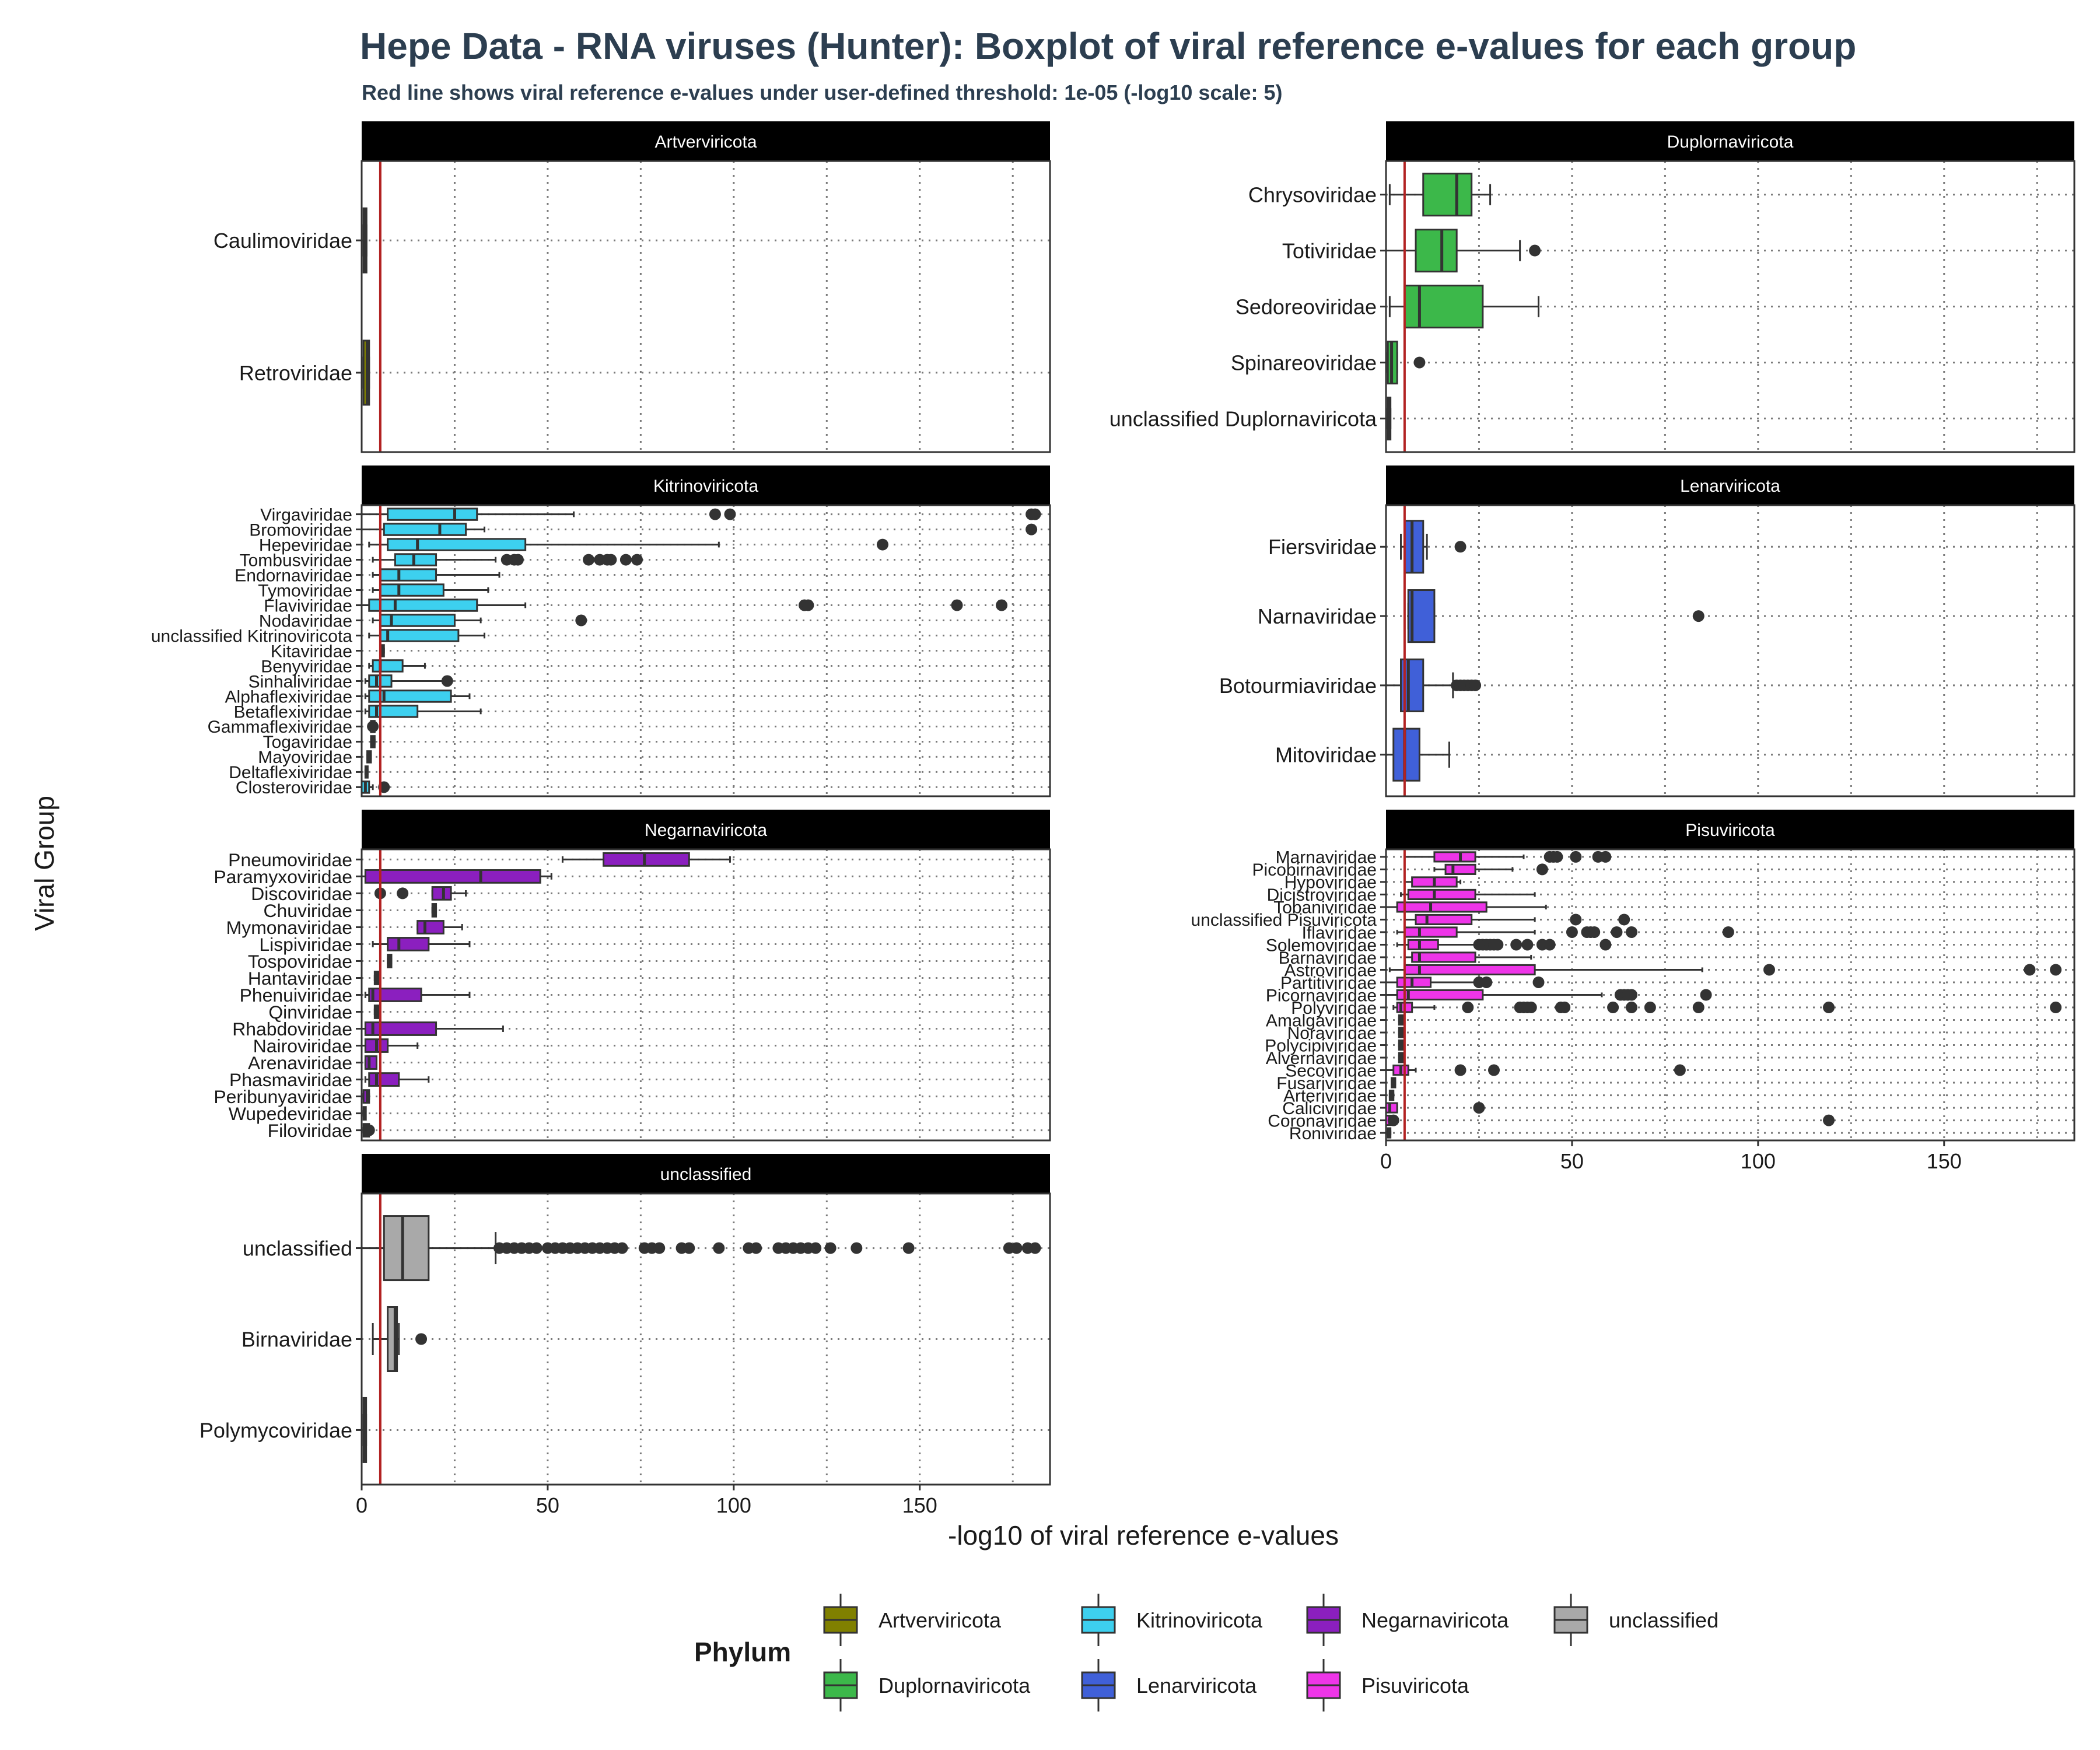 The width and height of the screenshot is (2100, 1750). I want to click on facet-strip-label: Artverviricota, so click(705, 142).